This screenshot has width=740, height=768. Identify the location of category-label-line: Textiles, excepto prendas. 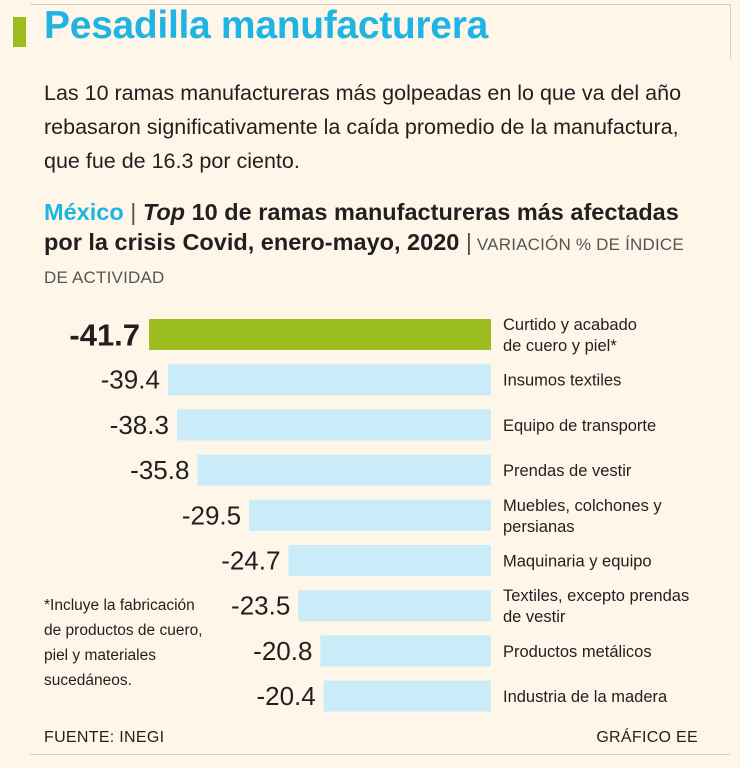
(596, 596).